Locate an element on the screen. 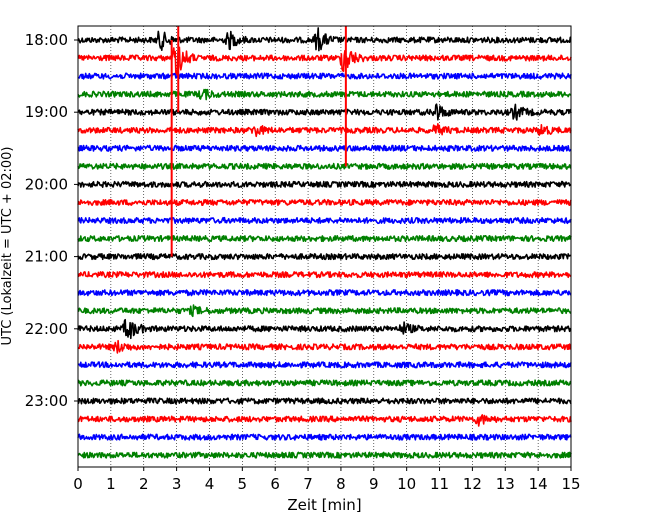  x-tick-label: 5 is located at coordinates (243, 484).